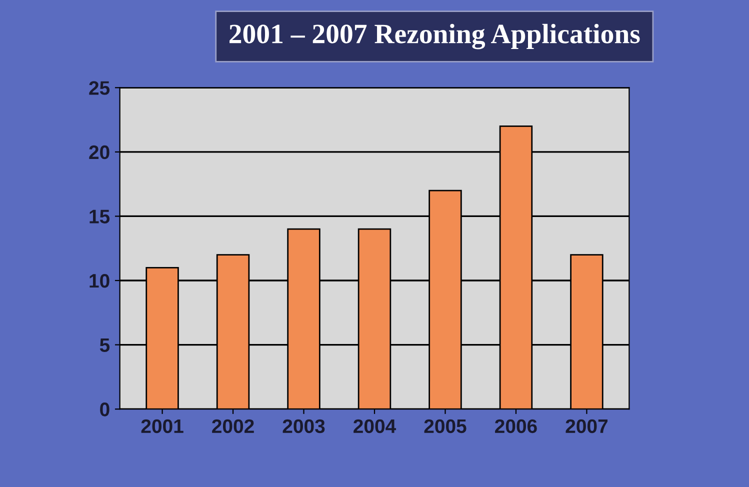 The image size is (749, 487). I want to click on chart-title: 2001 – 2007 Rezoning Applications, so click(435, 37).